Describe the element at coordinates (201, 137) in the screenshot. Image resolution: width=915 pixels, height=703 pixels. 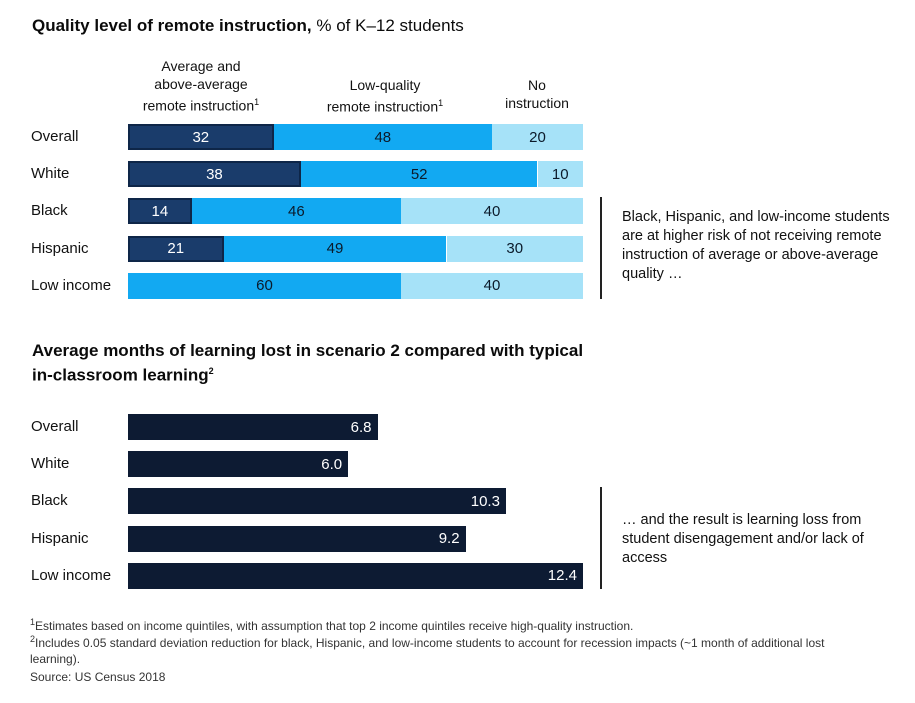
I see `bar-segment-overall-0: 32` at that location.